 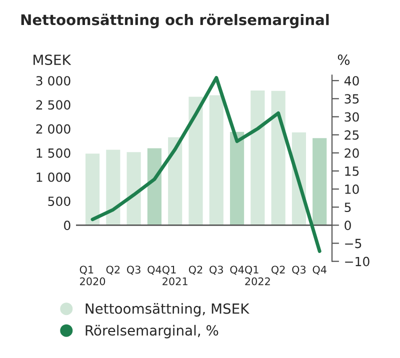 I want to click on y2-tick-label: 40, so click(x=351, y=81).